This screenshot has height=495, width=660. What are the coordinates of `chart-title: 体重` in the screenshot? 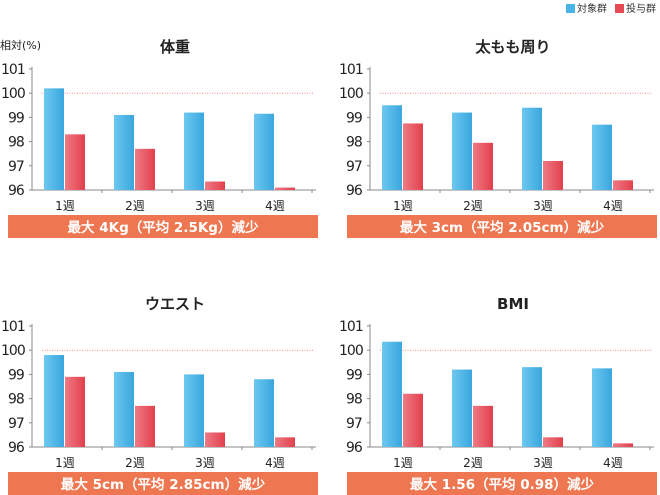 It's located at (175, 47).